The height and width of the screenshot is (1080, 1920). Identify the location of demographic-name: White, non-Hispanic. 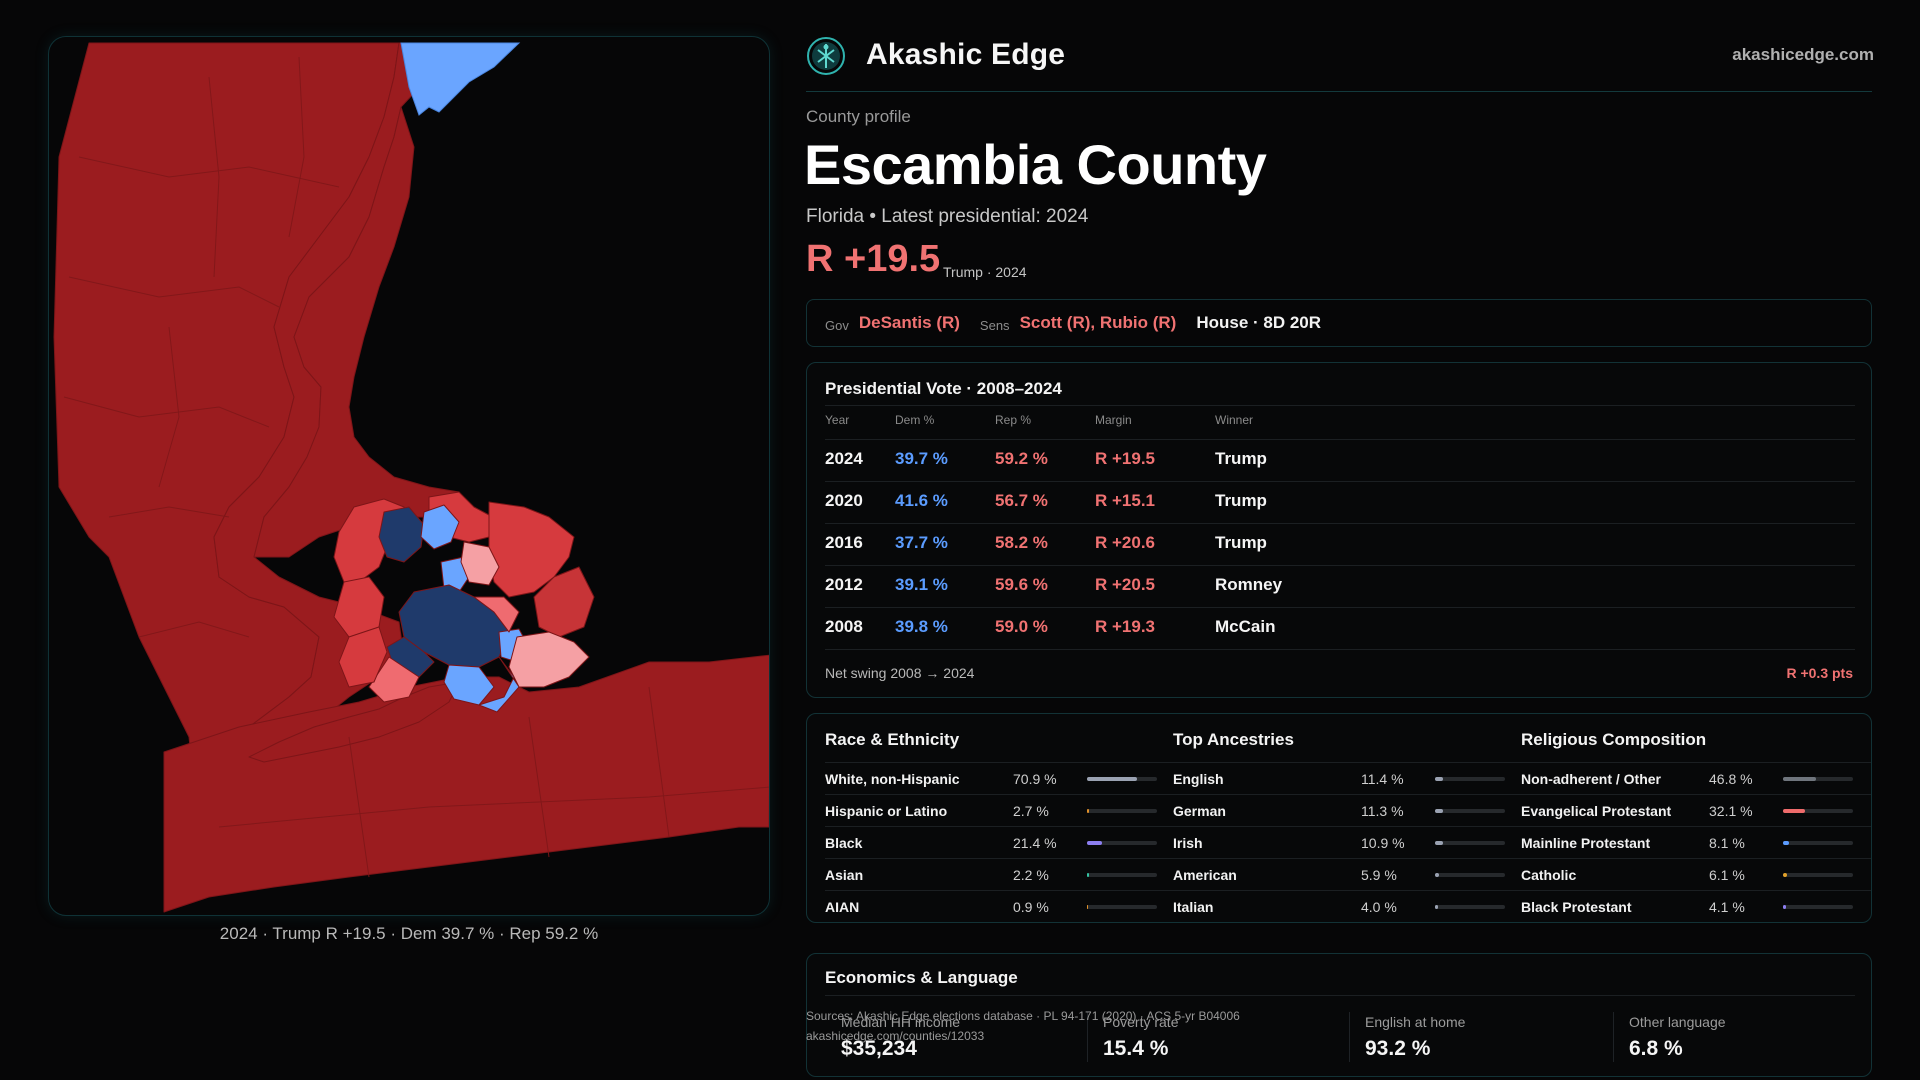
(892, 779).